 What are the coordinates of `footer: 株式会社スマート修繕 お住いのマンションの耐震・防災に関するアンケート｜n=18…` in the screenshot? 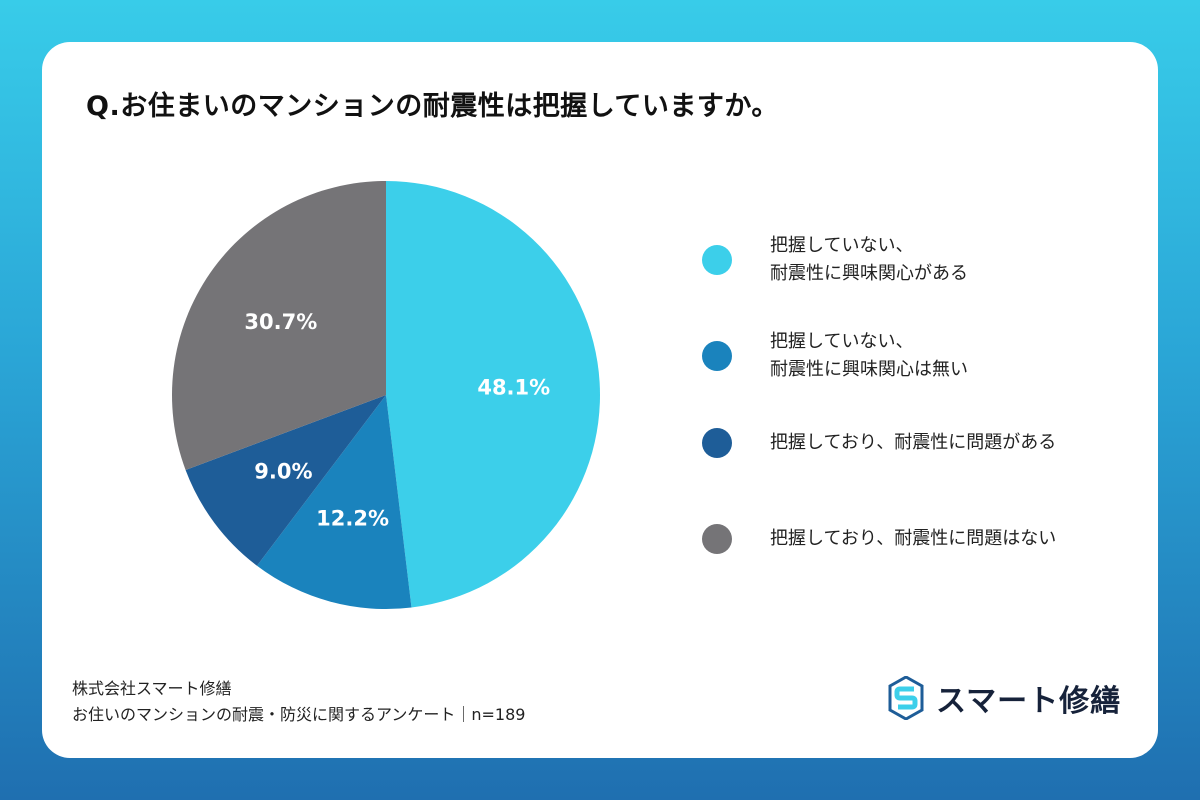 It's located at (298, 702).